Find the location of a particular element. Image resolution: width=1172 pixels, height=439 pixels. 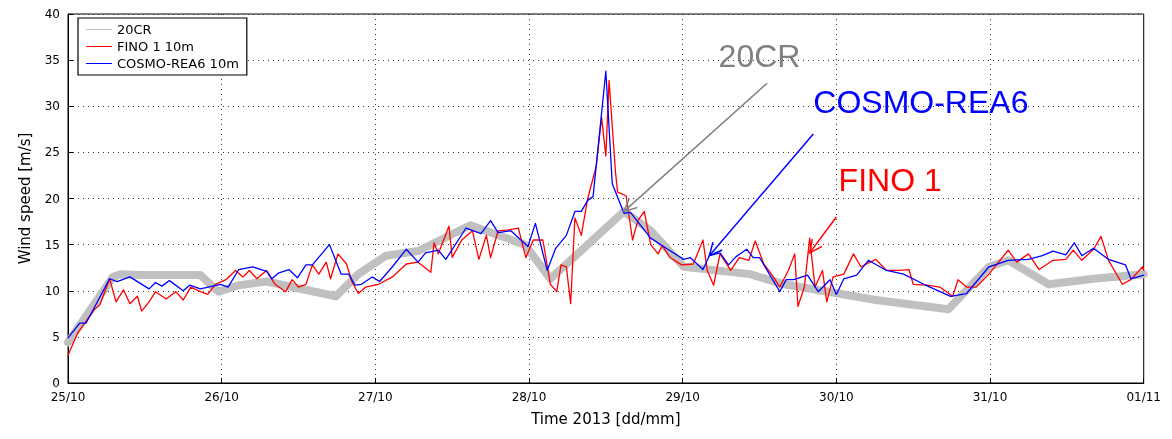

x-tick-label: 29/10 is located at coordinates (682, 397).